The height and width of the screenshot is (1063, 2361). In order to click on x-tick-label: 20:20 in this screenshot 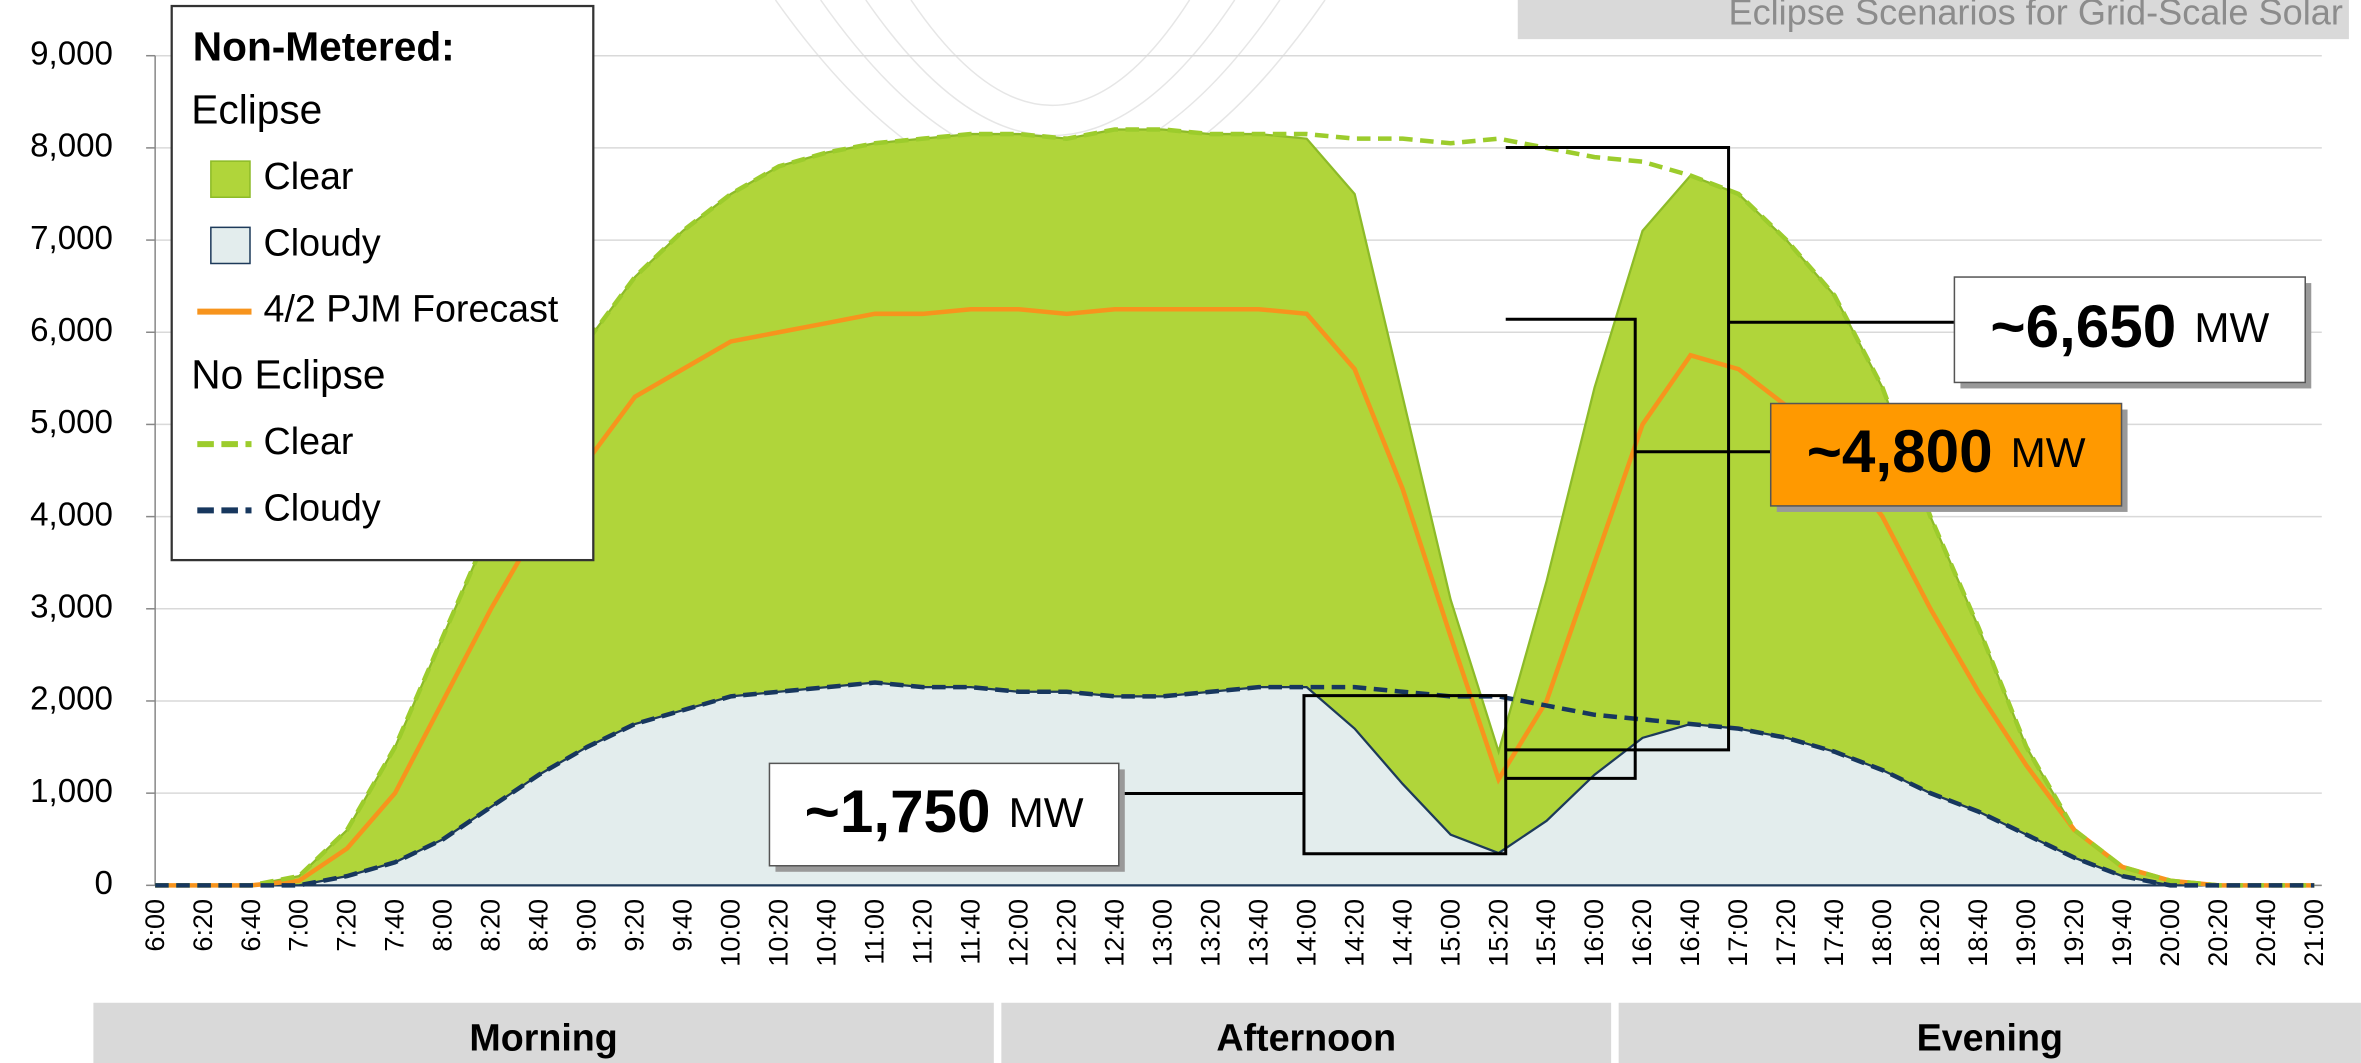, I will do `click(2217, 933)`.